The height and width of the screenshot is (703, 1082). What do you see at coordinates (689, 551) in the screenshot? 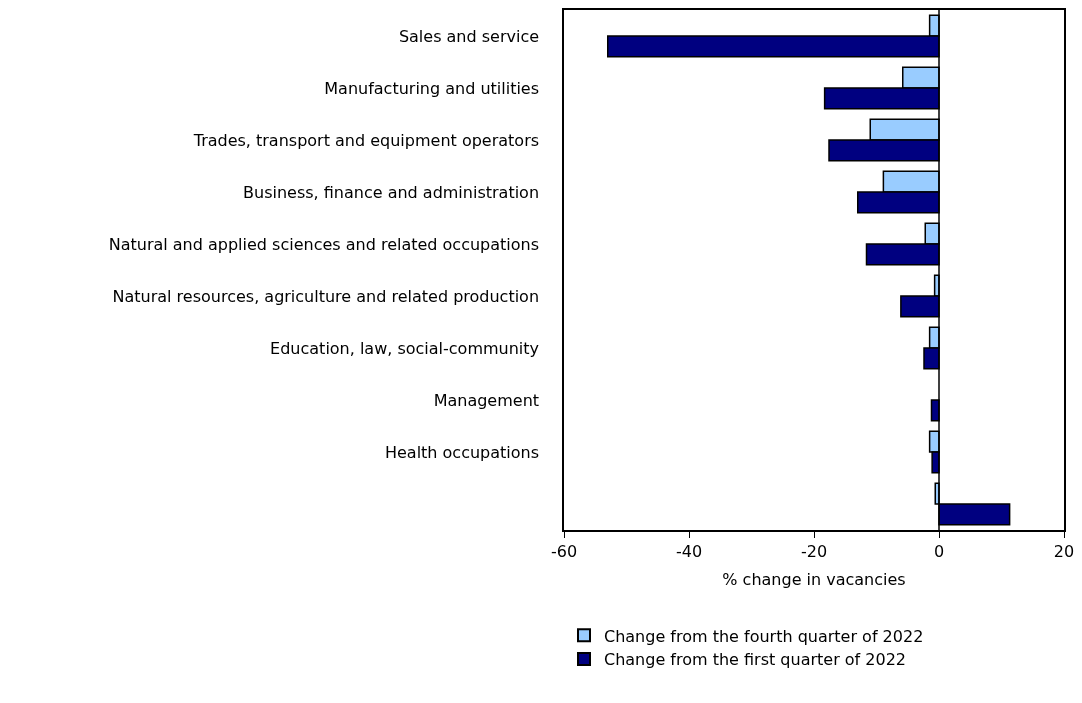
I see `x-tick-label: -40` at bounding box center [689, 551].